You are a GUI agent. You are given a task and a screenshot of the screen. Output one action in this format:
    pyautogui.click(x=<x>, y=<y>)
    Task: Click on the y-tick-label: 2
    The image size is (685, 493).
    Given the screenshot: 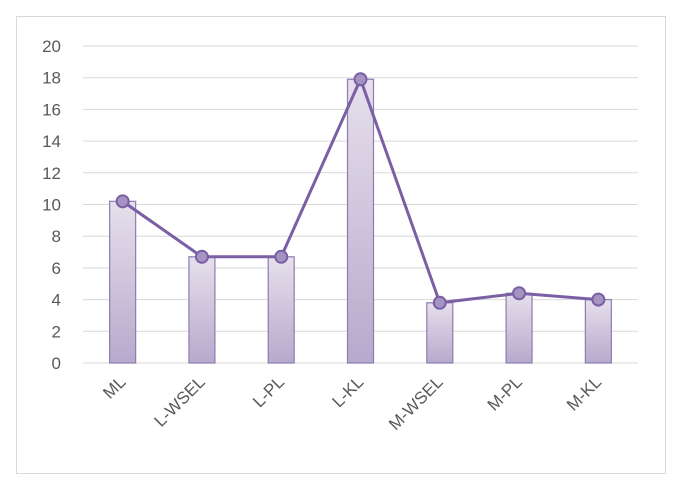 What is the action you would take?
    pyautogui.click(x=56, y=331)
    